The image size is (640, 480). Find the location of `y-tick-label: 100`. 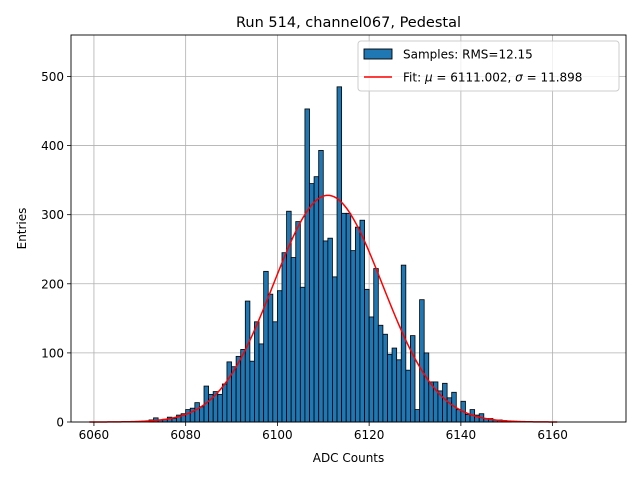

y-tick-label: 100 is located at coordinates (52, 353).